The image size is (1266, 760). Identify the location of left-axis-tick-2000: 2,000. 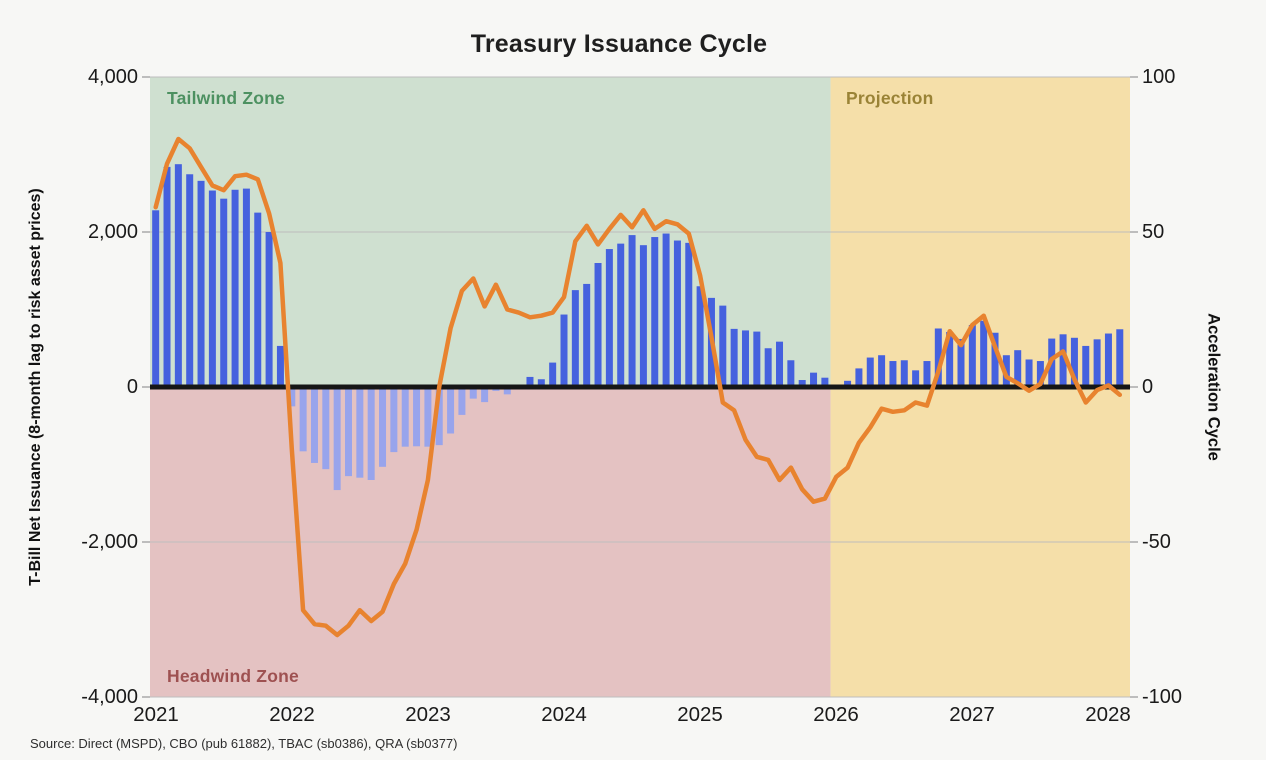
(112, 232).